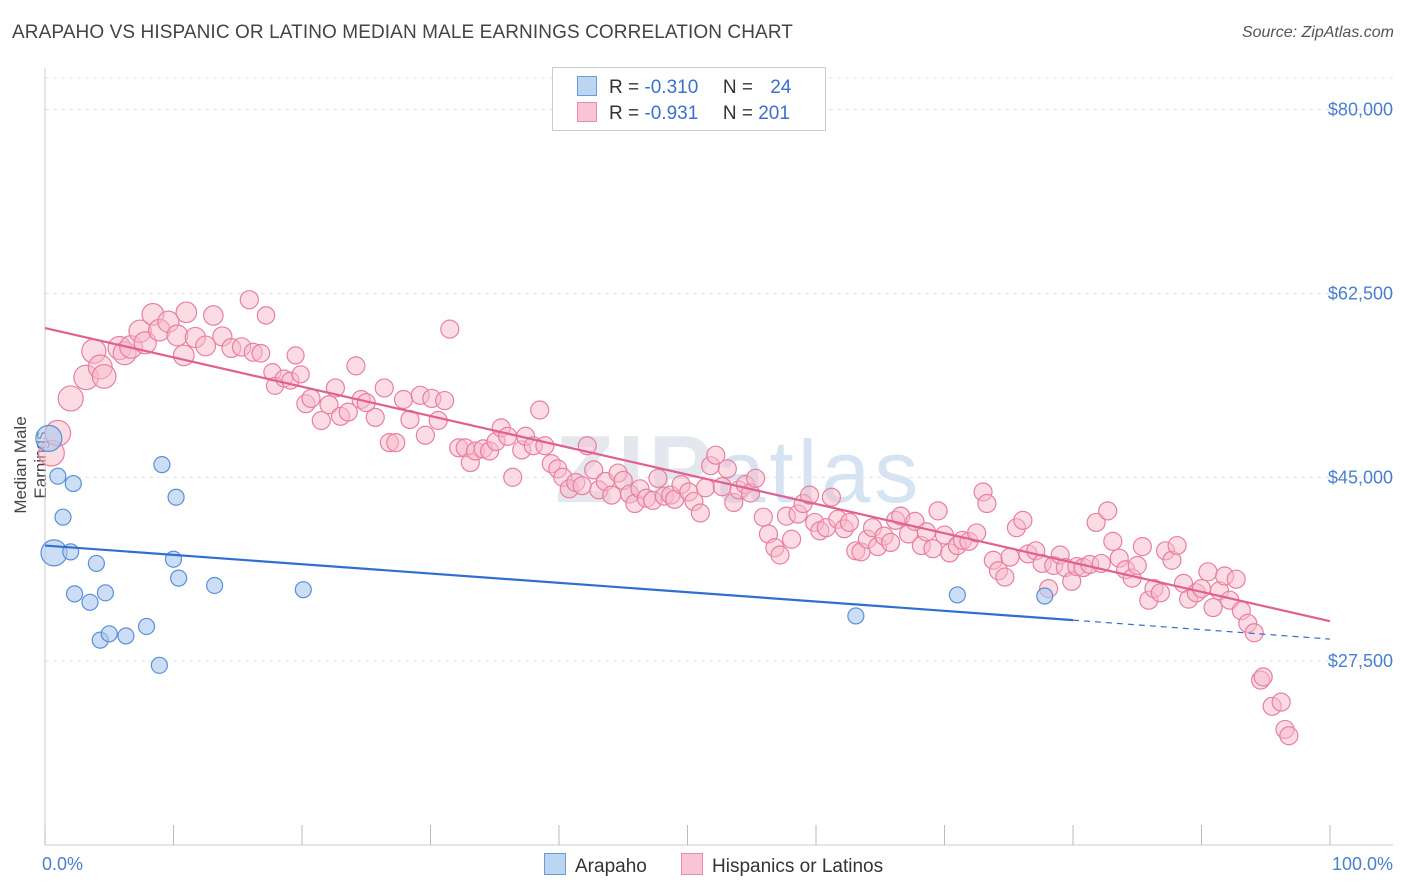  What do you see at coordinates (774, 113) in the screenshot?
I see `n-value-hispanic: 201` at bounding box center [774, 113].